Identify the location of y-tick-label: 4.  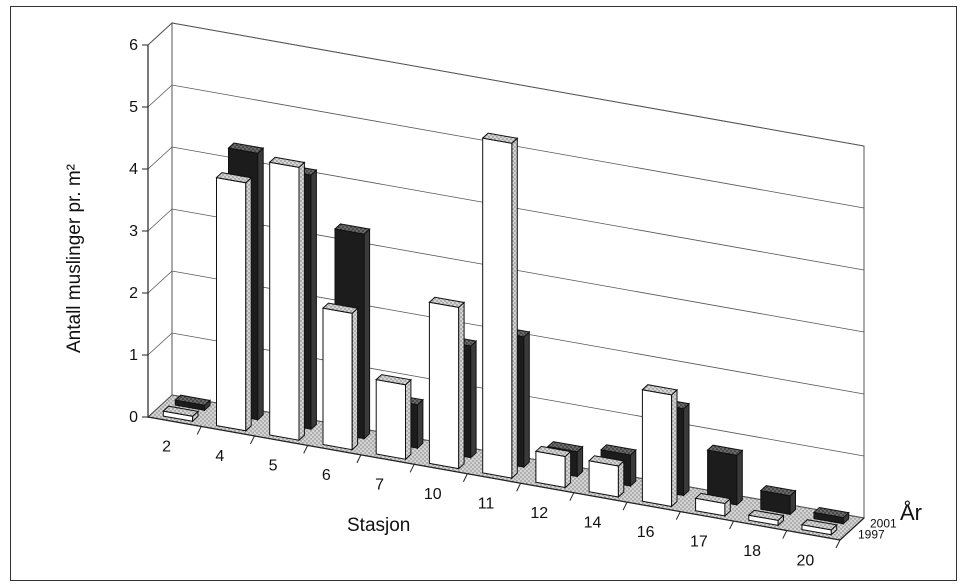
(133, 169).